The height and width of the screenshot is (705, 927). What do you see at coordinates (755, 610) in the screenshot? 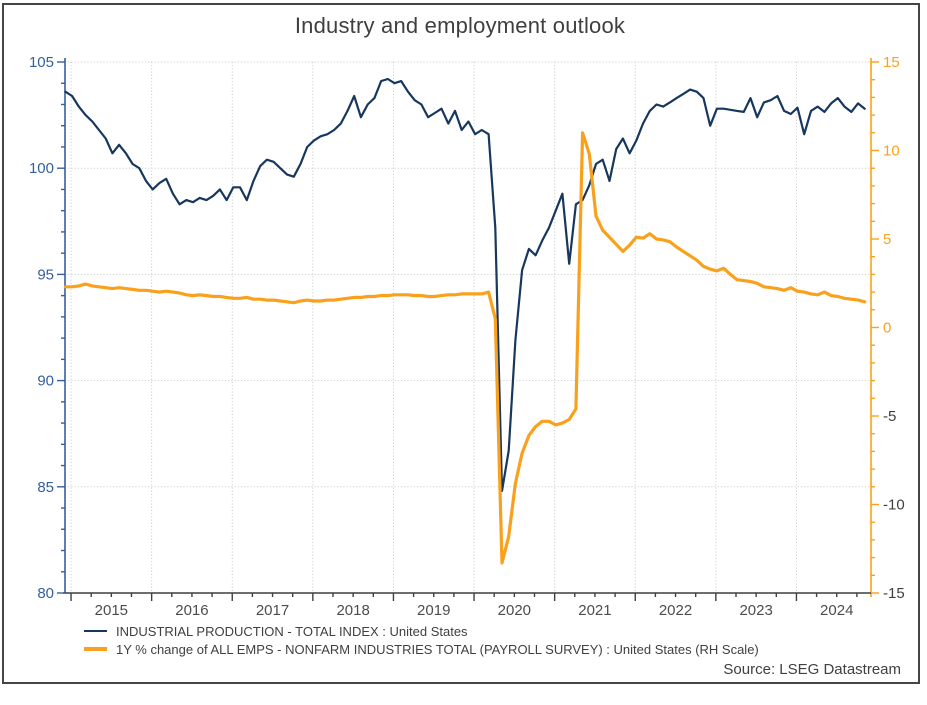
I see `x-axis-year-label: 2023` at bounding box center [755, 610].